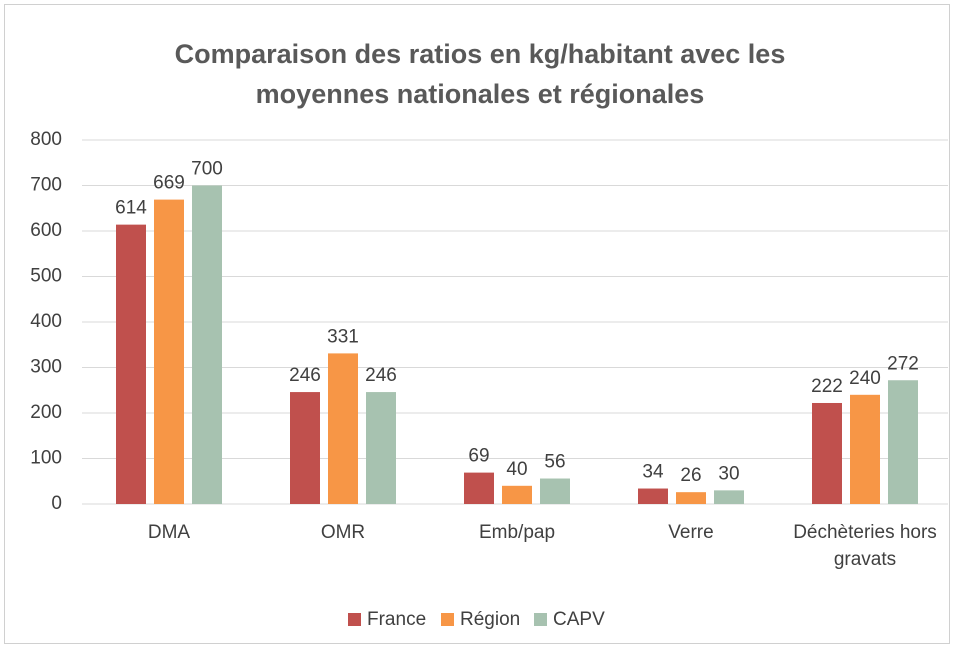 The width and height of the screenshot is (955, 648). I want to click on y-tick-label: 600, so click(46, 230).